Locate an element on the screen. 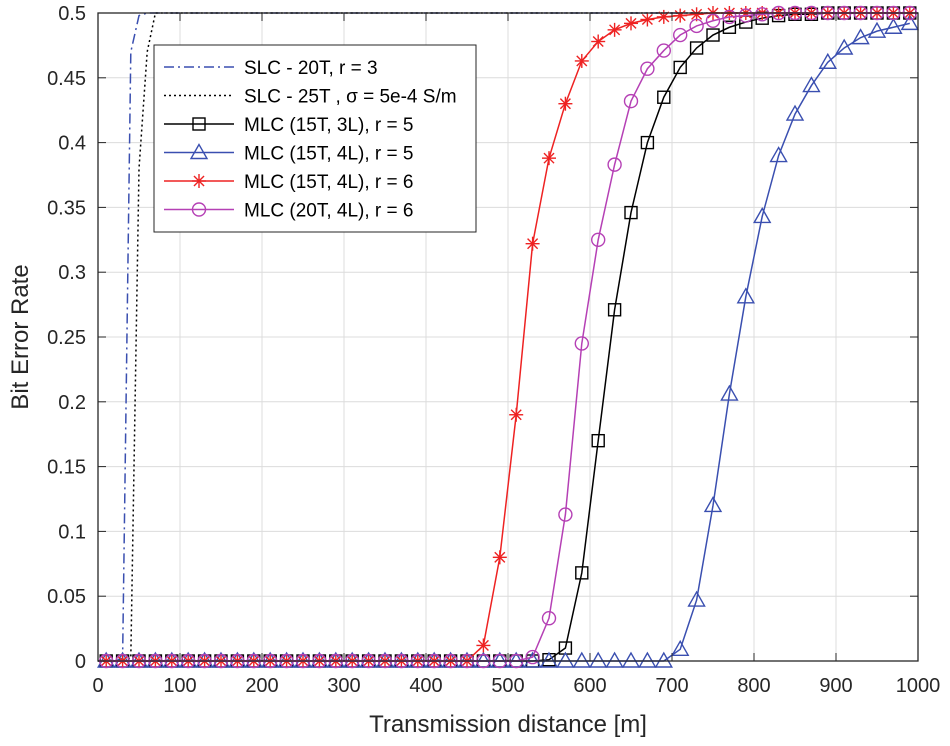 The width and height of the screenshot is (950, 746). x-tick-label: 400 is located at coordinates (425, 686).